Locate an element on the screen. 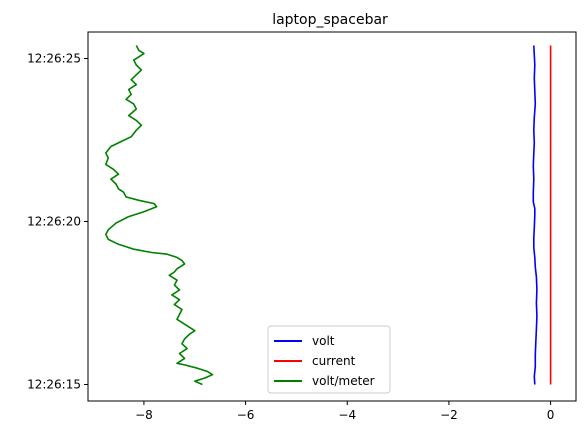  legend-box is located at coordinates (329, 359).